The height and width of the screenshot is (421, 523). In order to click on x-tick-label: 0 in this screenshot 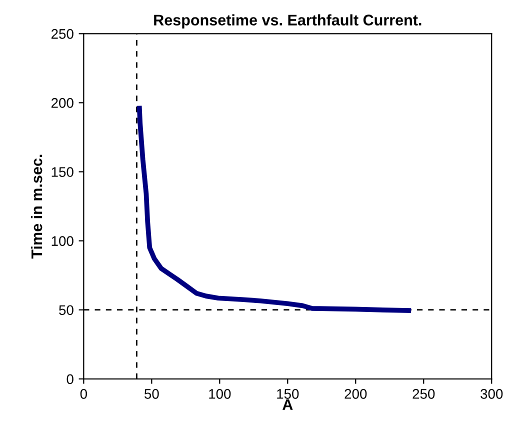, I will do `click(83, 393)`.